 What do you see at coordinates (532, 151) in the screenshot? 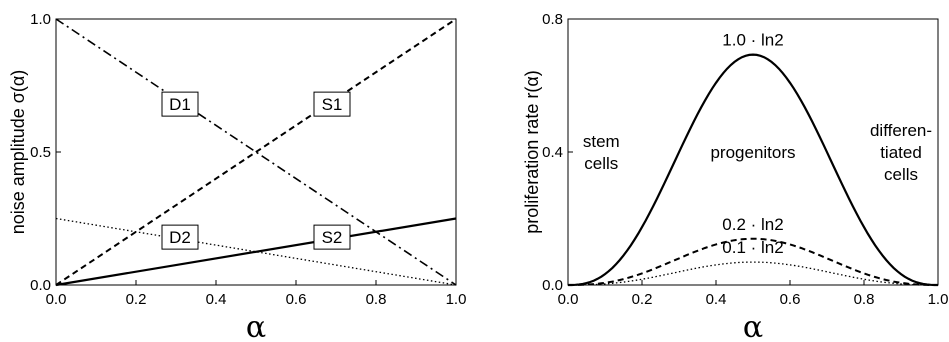
I see `y-axis-label: proliferation rate r(α)` at bounding box center [532, 151].